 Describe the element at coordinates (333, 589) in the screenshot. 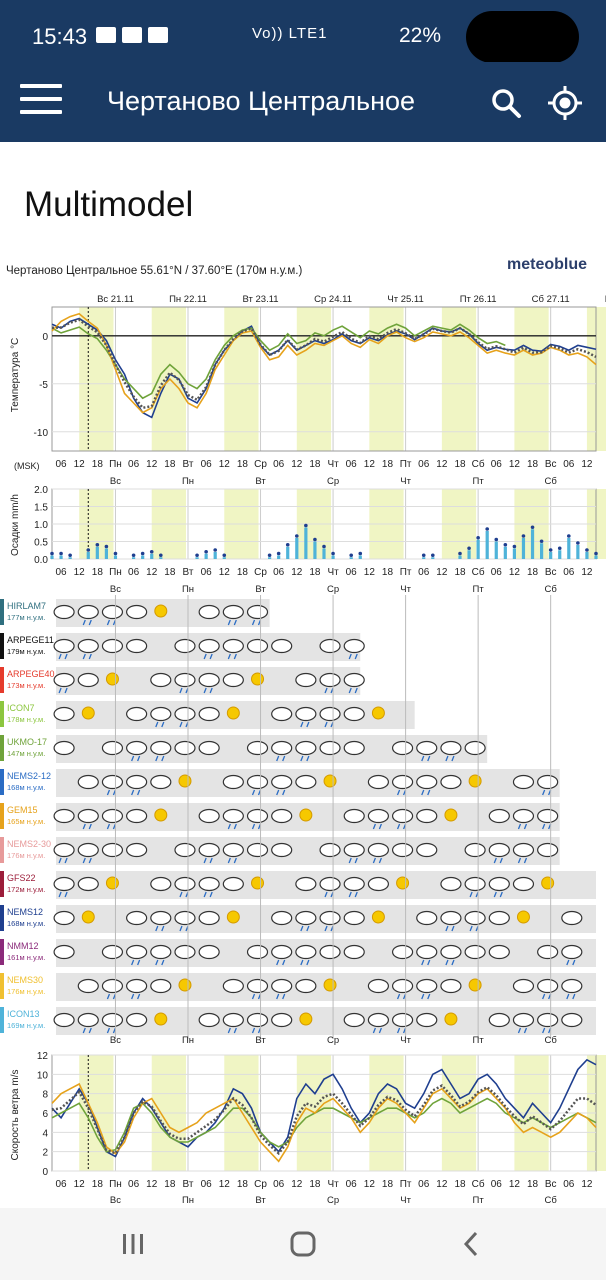

I see `symbols-day-label: Ср` at that location.